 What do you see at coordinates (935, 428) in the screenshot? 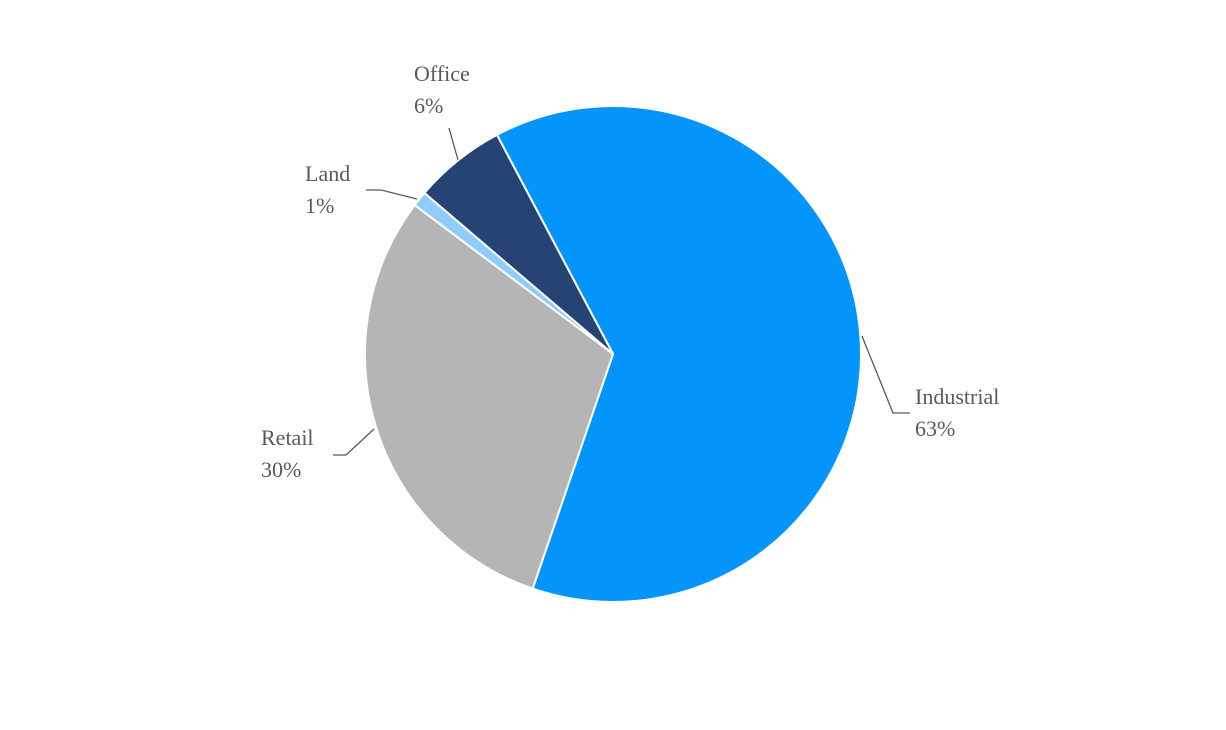
I see `slice-value-label: 63%` at bounding box center [935, 428].